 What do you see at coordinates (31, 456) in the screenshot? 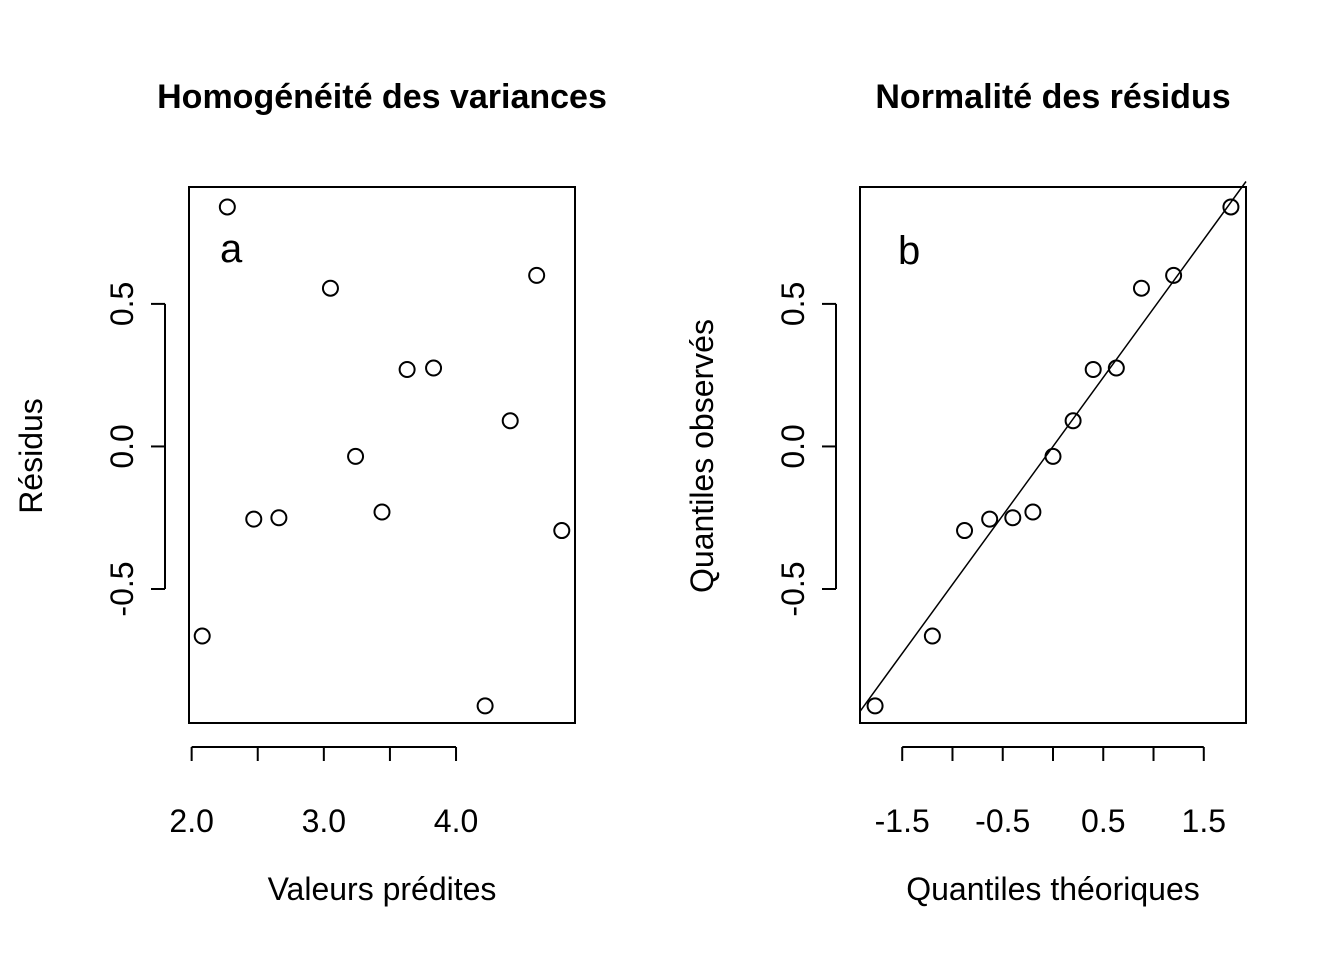
I see `y-axis-label: Résidus` at bounding box center [31, 456].